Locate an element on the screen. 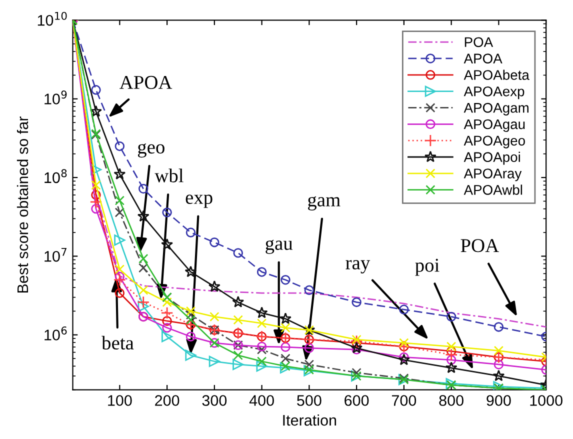  legend-label: APOAbeta is located at coordinates (497, 75).